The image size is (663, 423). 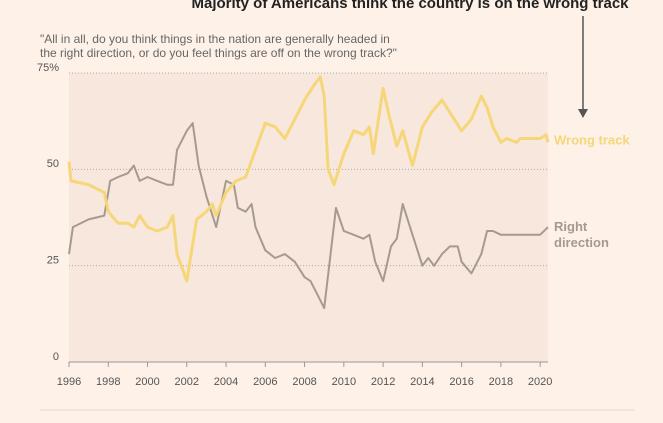 I want to click on y-tick-label: 0, so click(x=56, y=357).